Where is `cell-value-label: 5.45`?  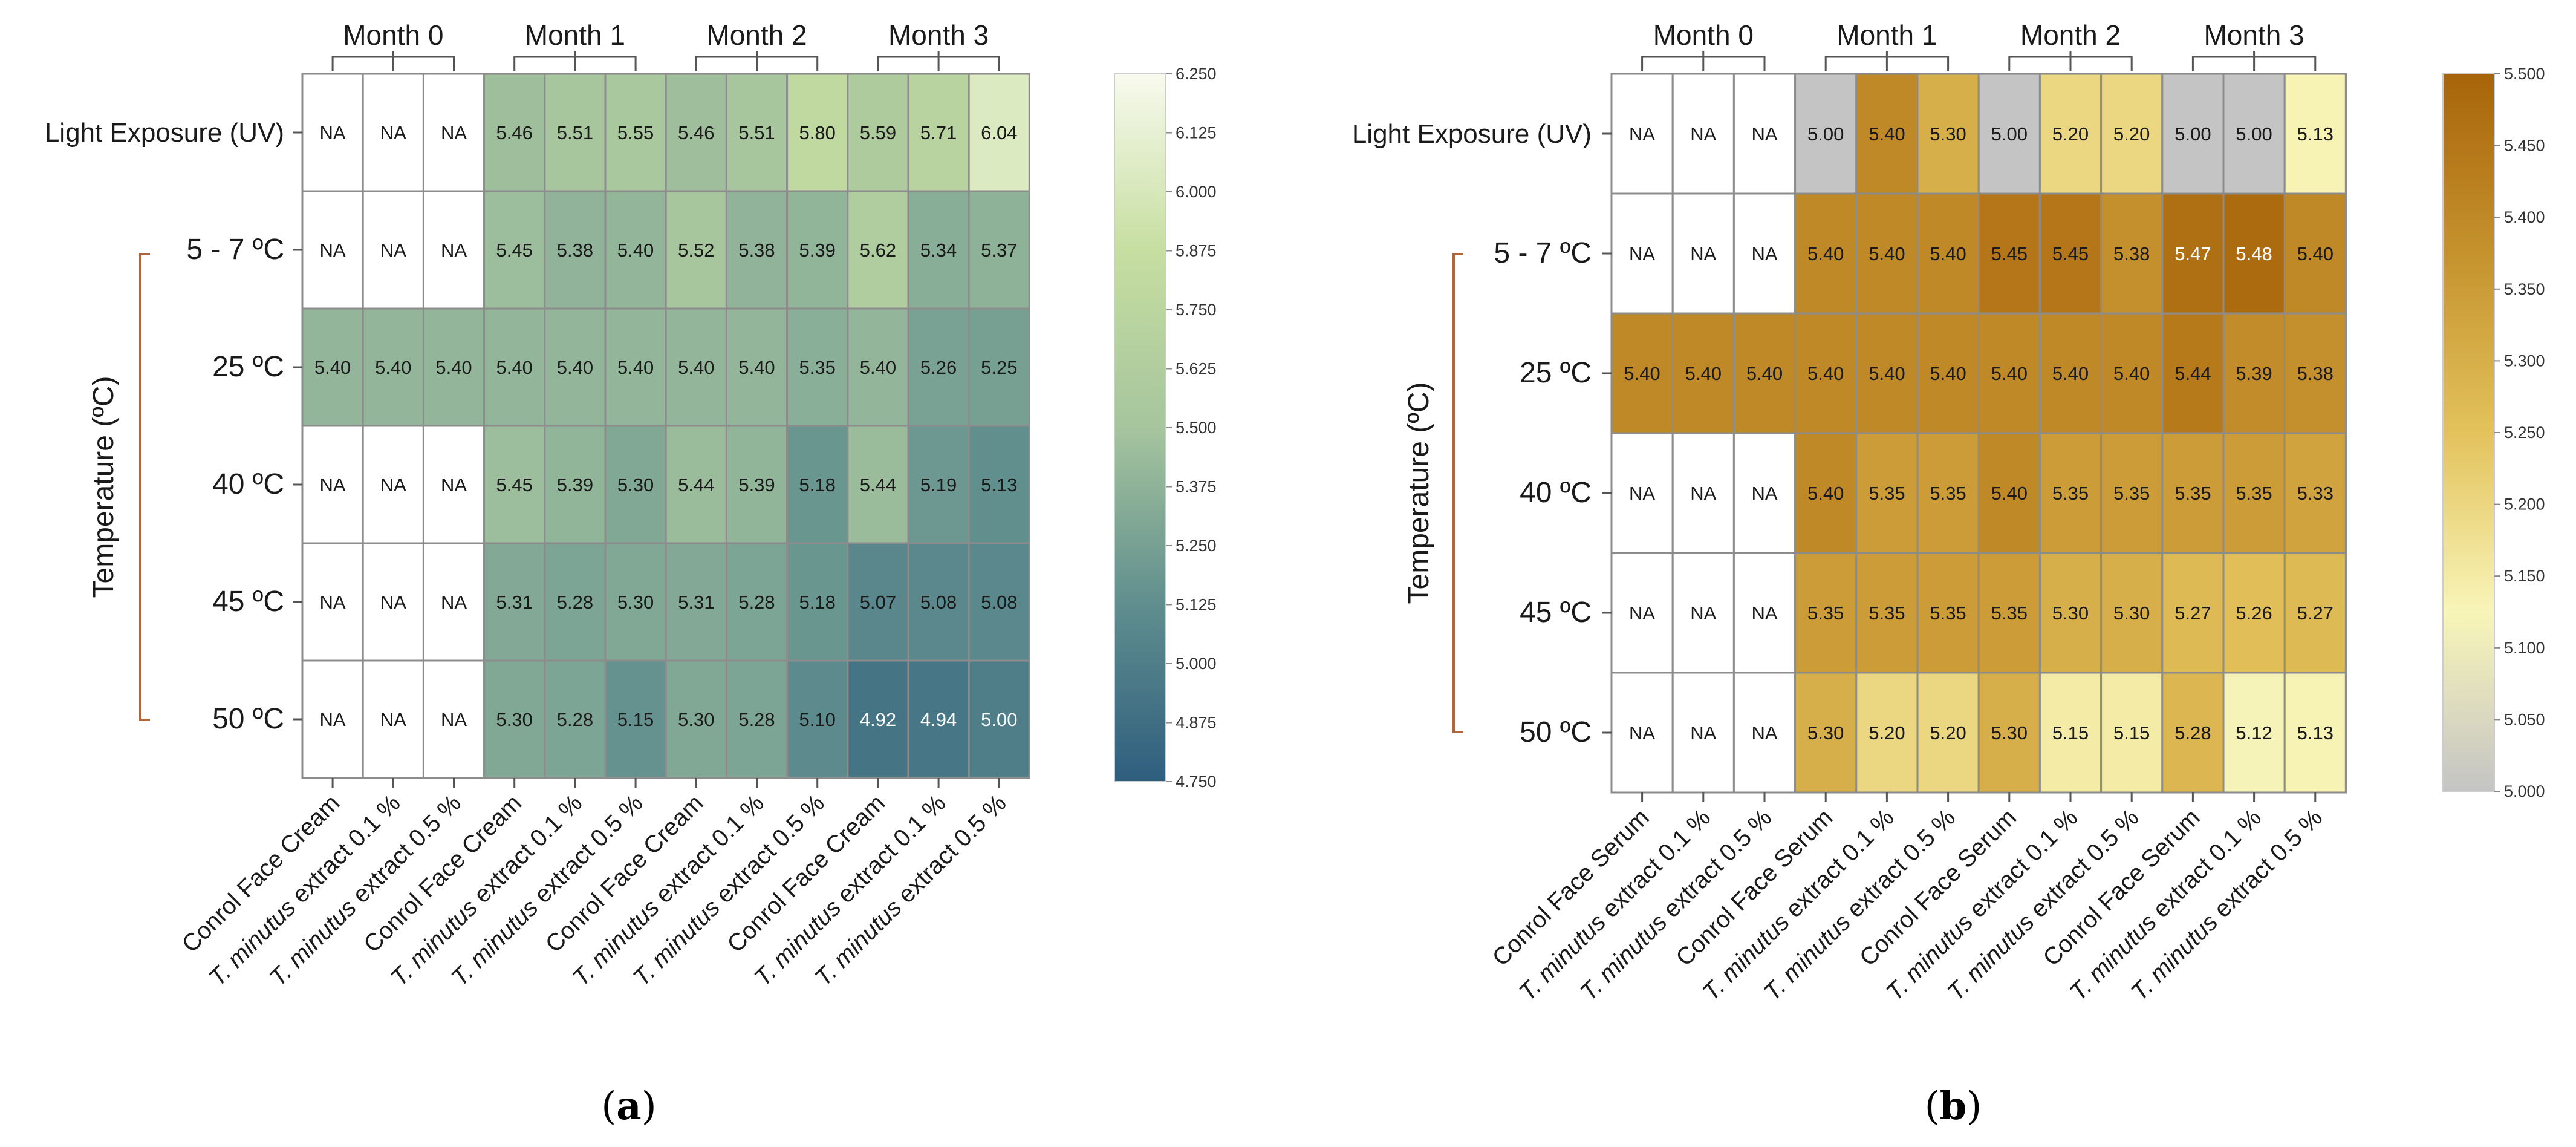
cell-value-label: 5.45 is located at coordinates (2070, 253).